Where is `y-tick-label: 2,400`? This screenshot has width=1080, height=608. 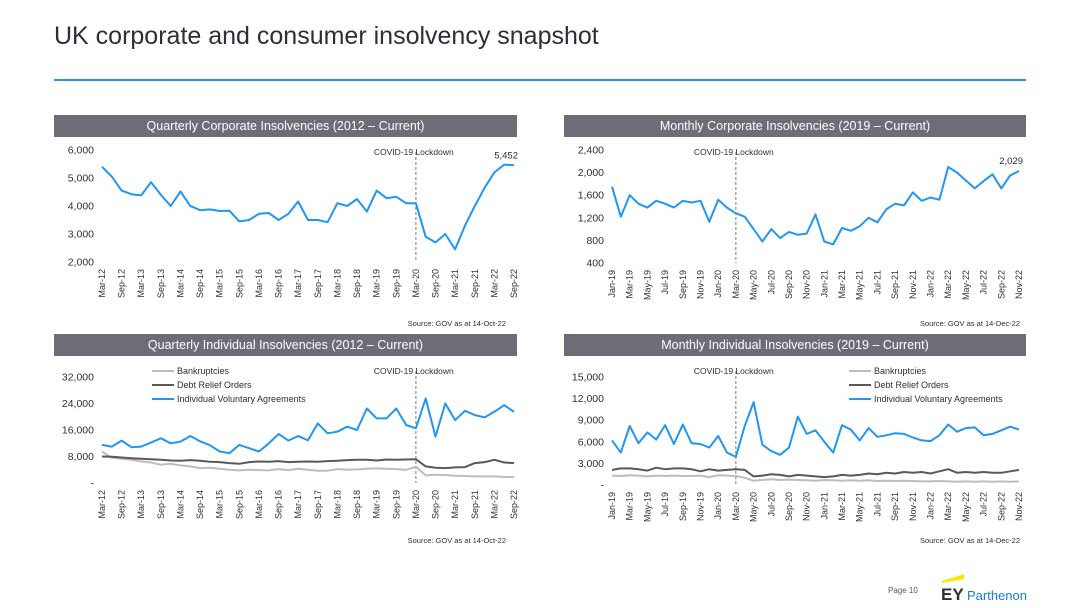
y-tick-label: 2,400 is located at coordinates (591, 151).